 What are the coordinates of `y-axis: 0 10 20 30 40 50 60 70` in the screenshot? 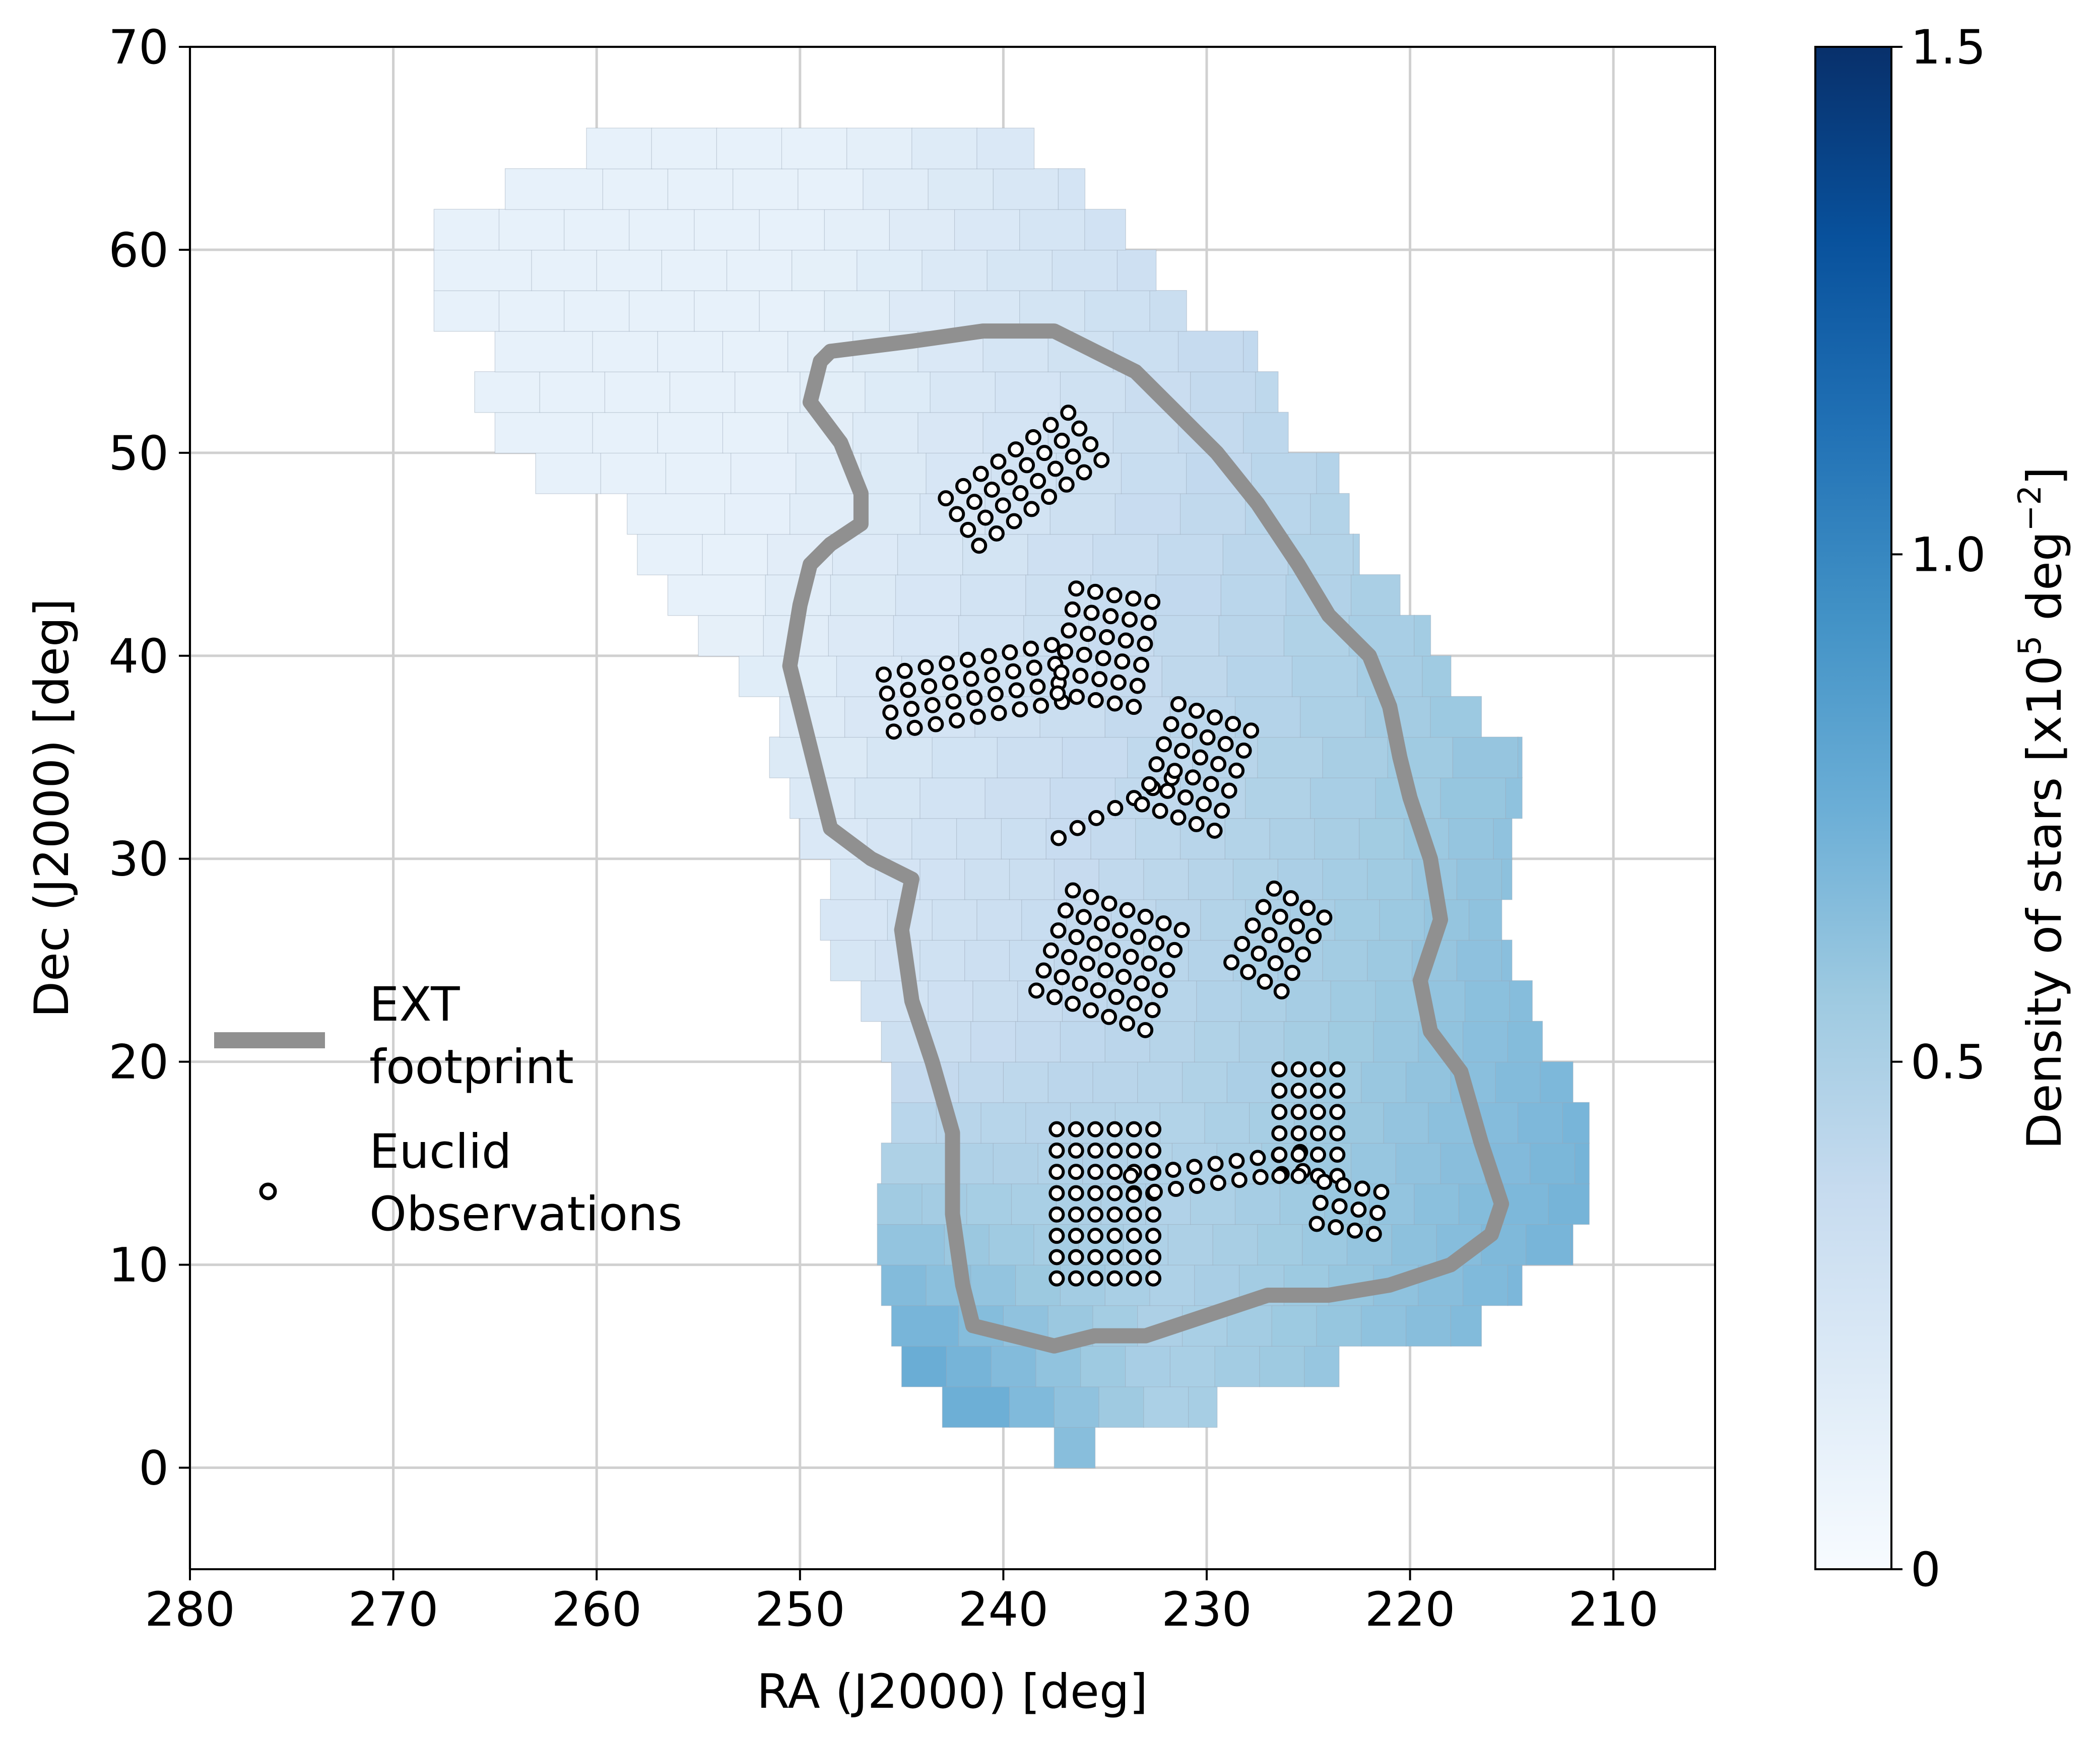 It's located at (149, 758).